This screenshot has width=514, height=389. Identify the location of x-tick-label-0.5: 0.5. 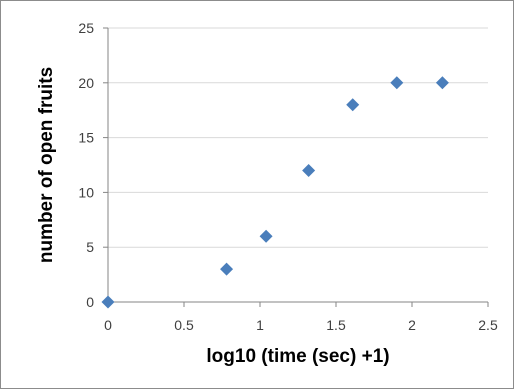
(184, 325).